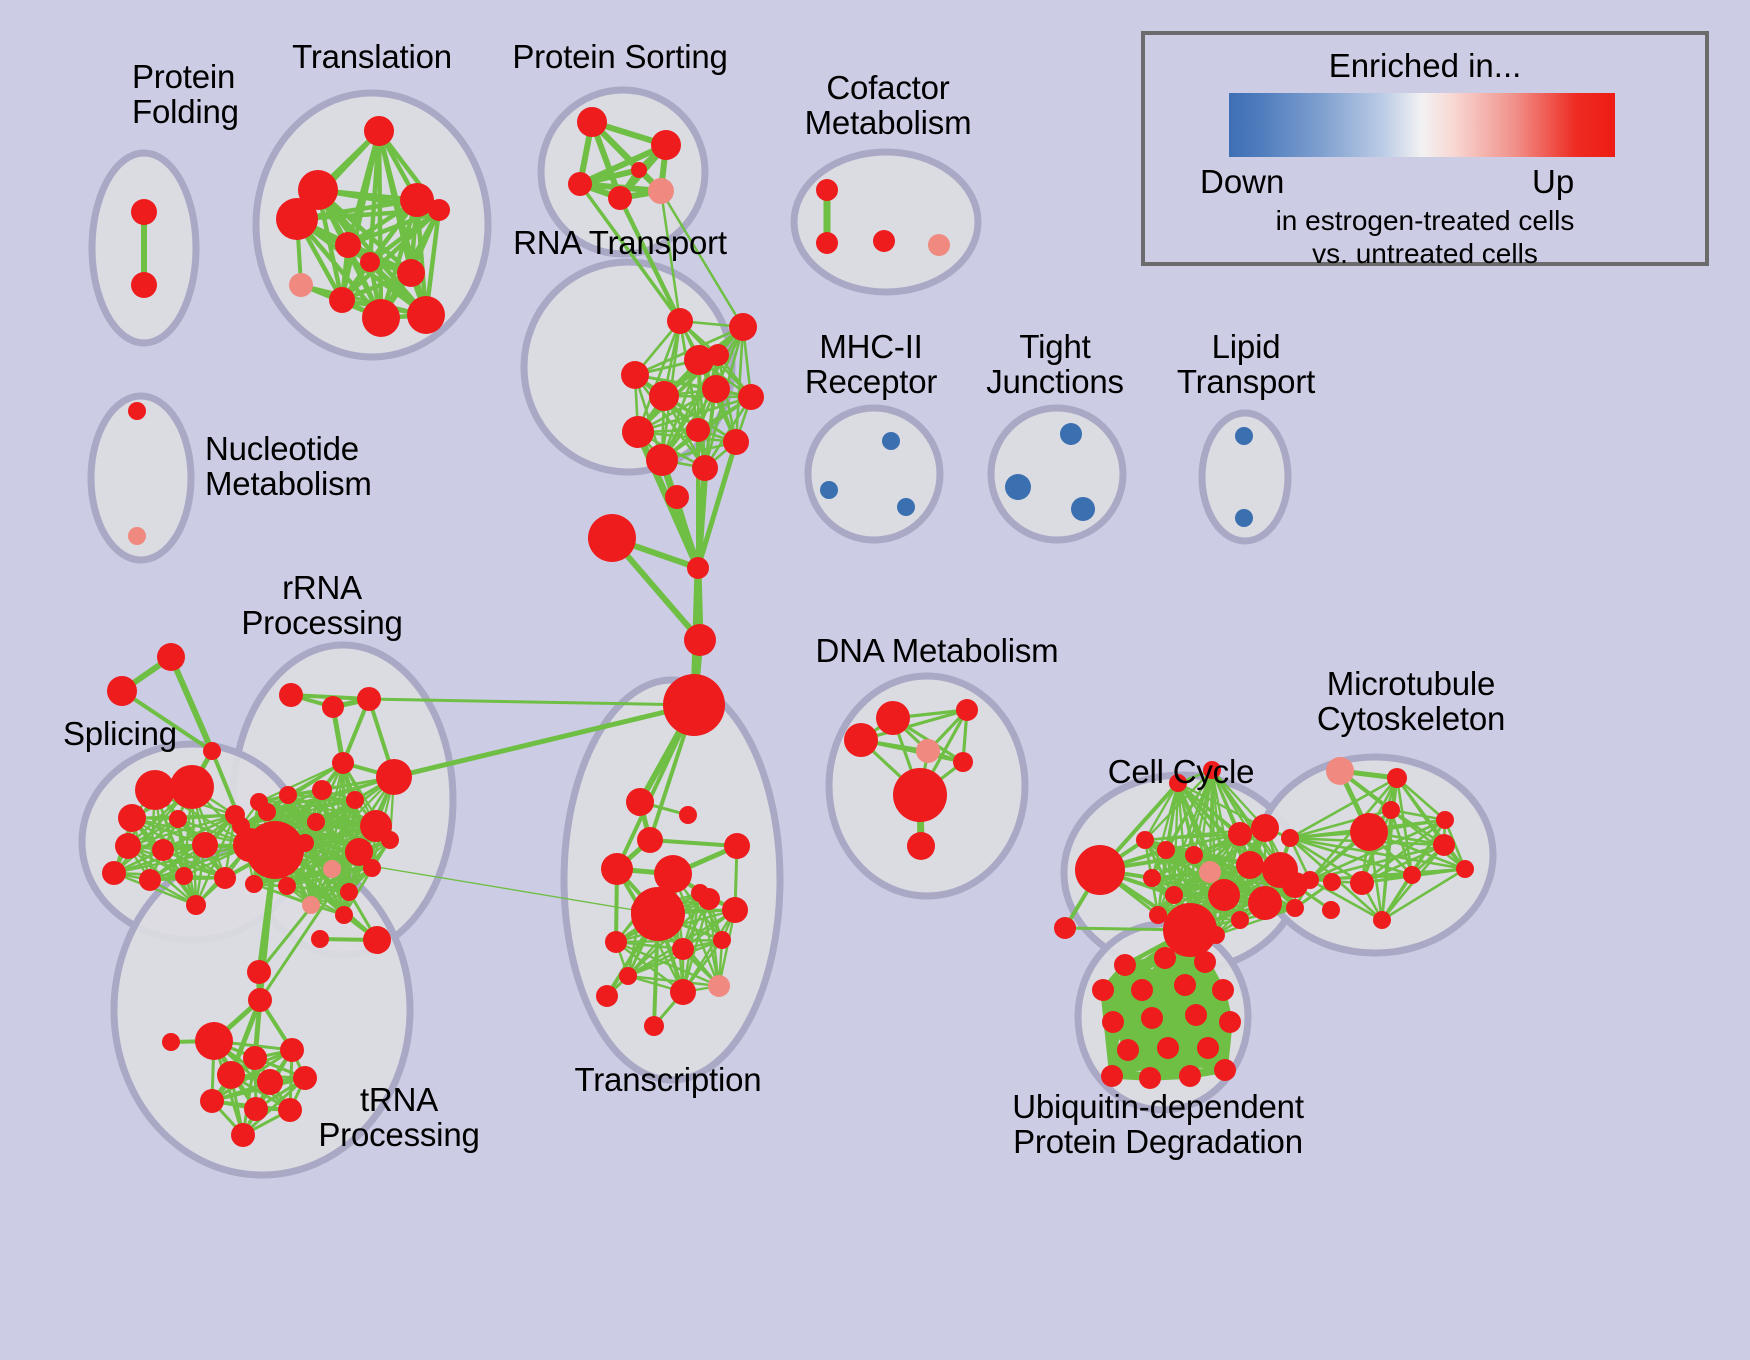  I want to click on cluster-label-ubiquitin-degradation: Ubiquitin-dependent Protein Degradation, so click(1158, 1124).